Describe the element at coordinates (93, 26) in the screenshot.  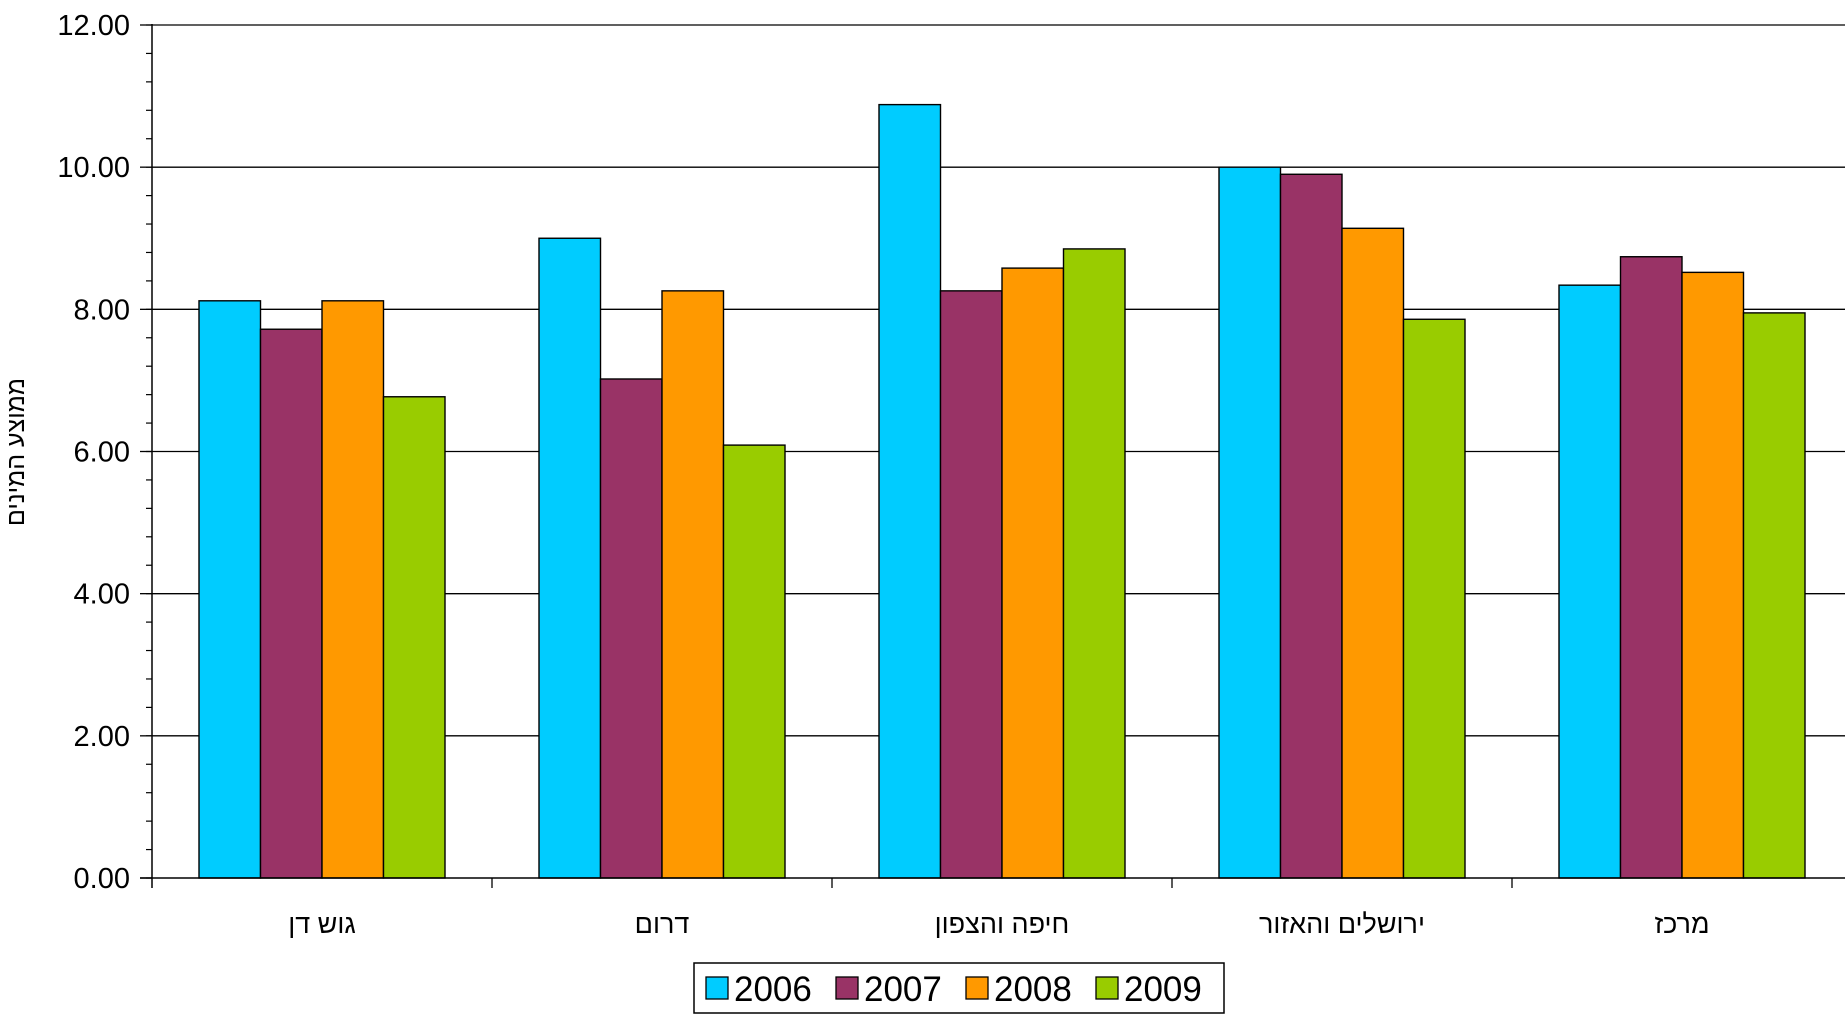
I see `y-tick-label: 12.00` at that location.